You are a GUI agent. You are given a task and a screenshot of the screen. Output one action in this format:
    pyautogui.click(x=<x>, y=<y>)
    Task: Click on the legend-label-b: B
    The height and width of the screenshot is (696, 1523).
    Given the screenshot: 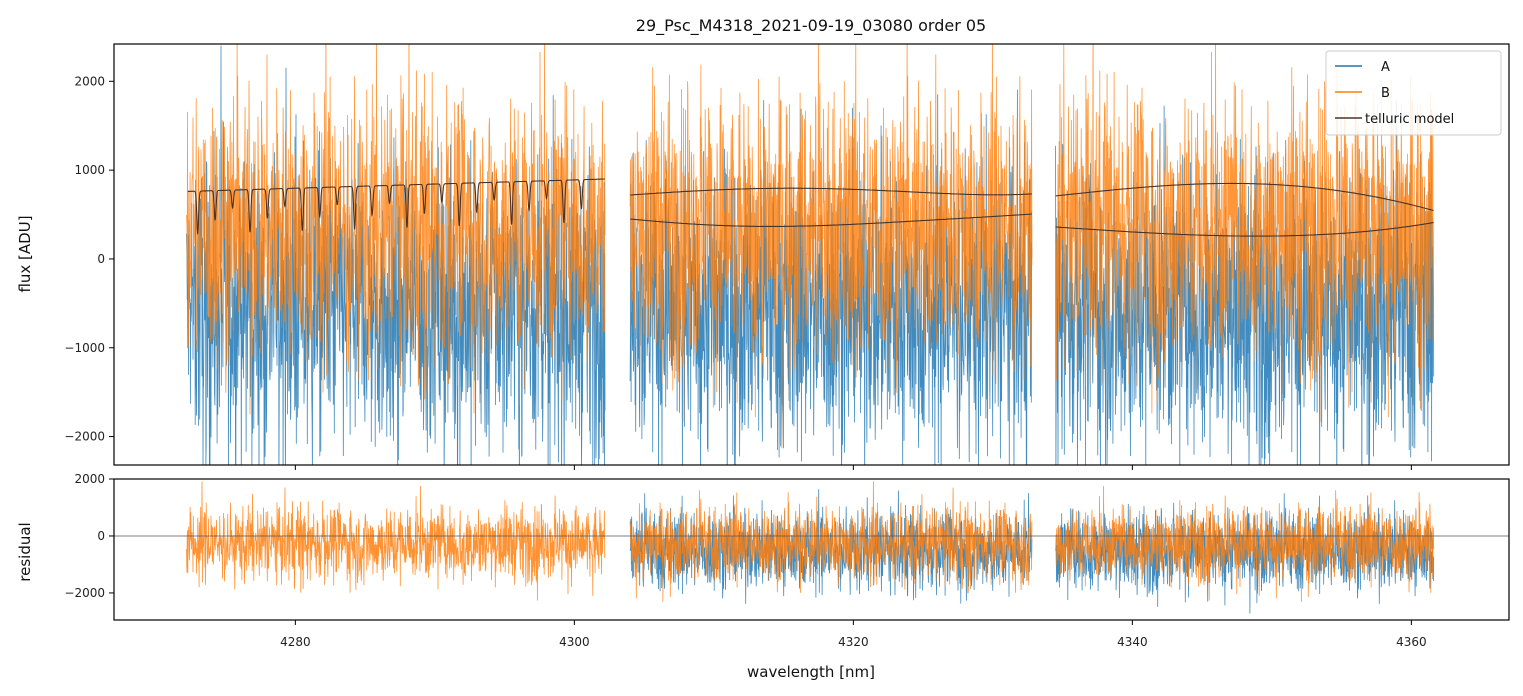 What is the action you would take?
    pyautogui.click(x=1385, y=93)
    